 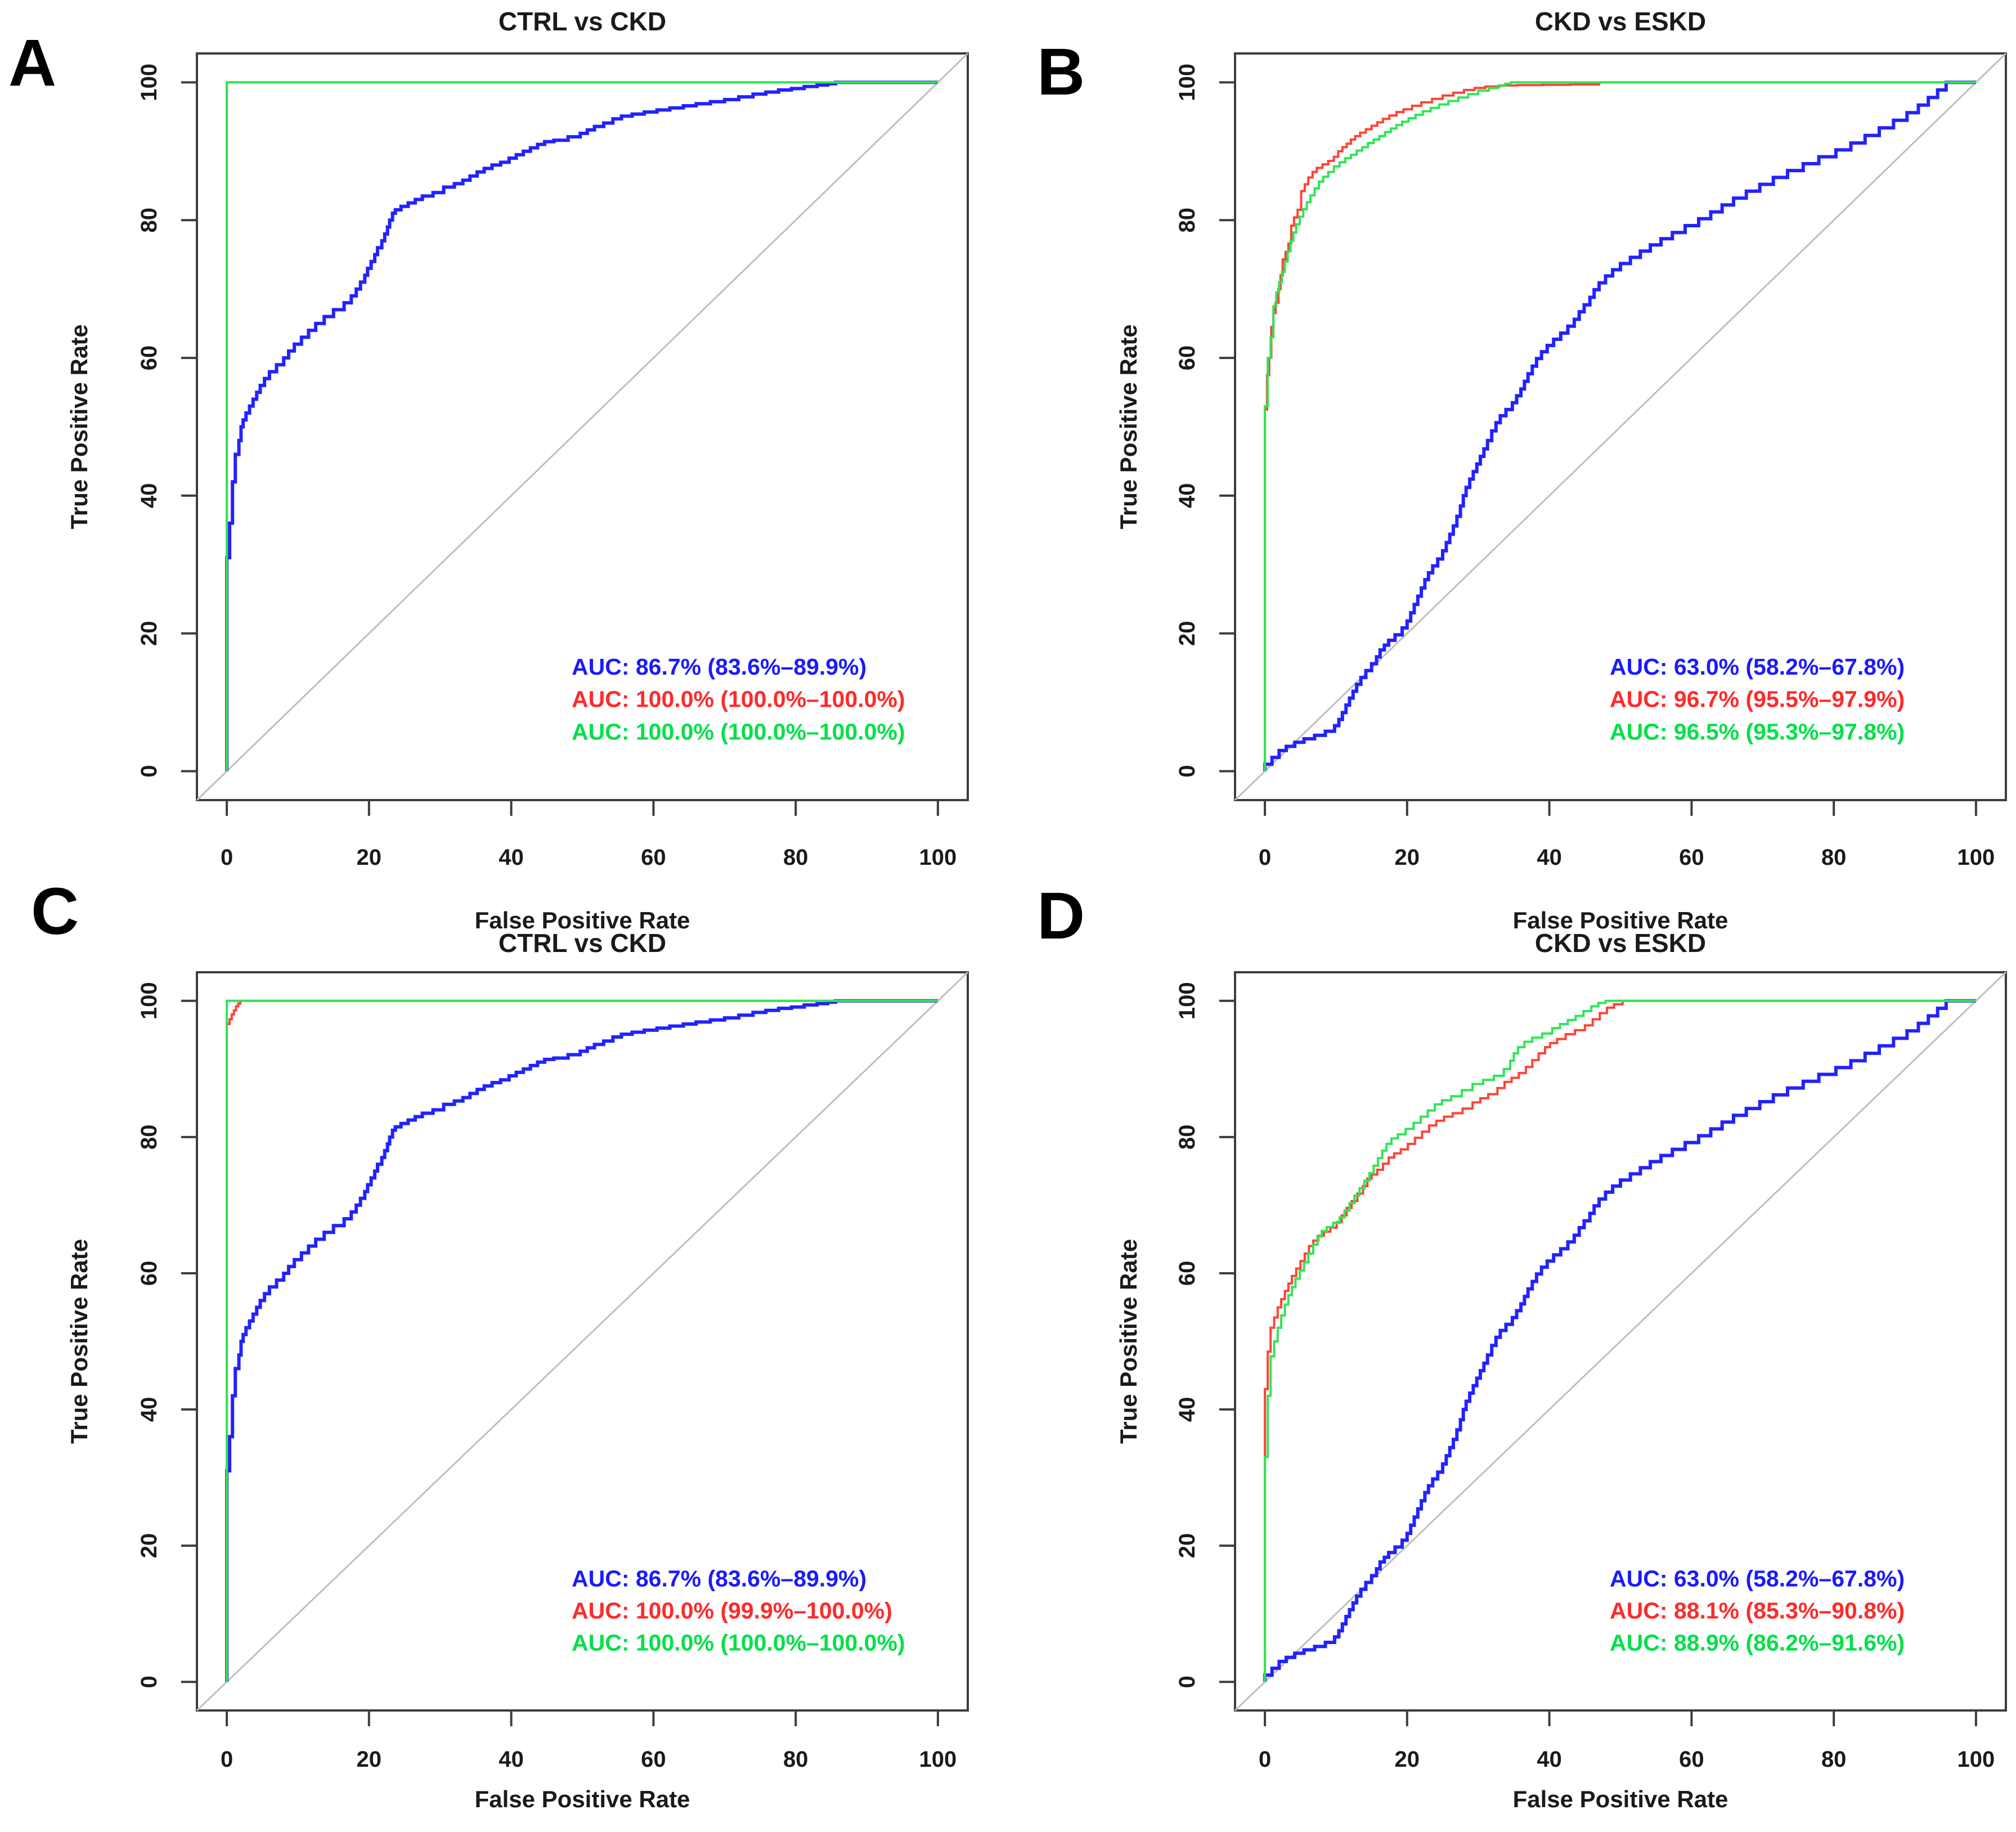 What do you see at coordinates (1757, 1611) in the screenshot?
I see `legend-entry-red: AUC: 88.1% (85.3%–90.8%)` at bounding box center [1757, 1611].